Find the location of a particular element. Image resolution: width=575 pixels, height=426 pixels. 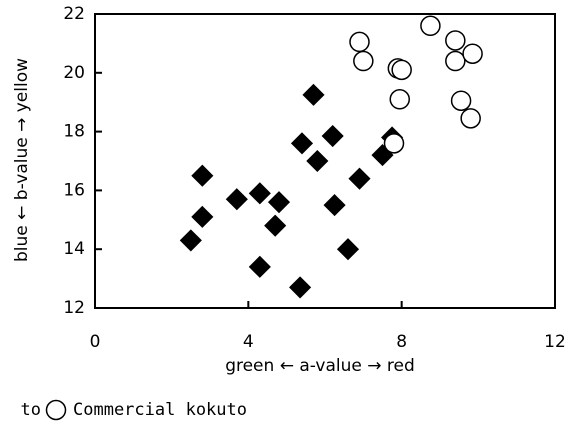

x-tick-label: 12 is located at coordinates (555, 342).